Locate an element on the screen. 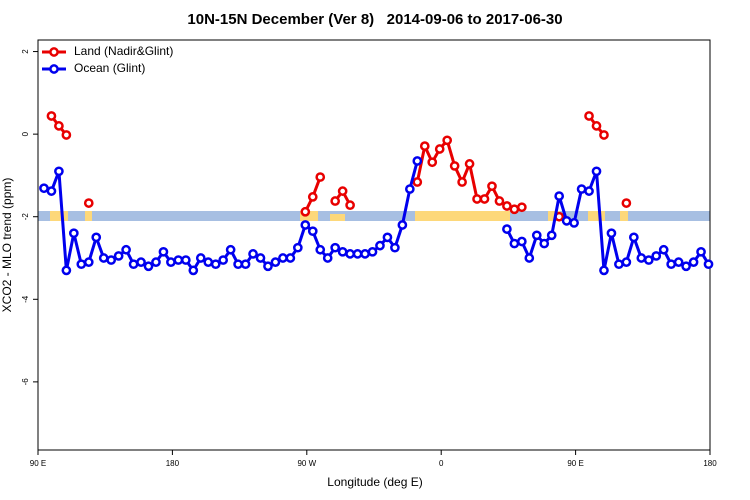  x-tick-label: 0 is located at coordinates (441, 463).